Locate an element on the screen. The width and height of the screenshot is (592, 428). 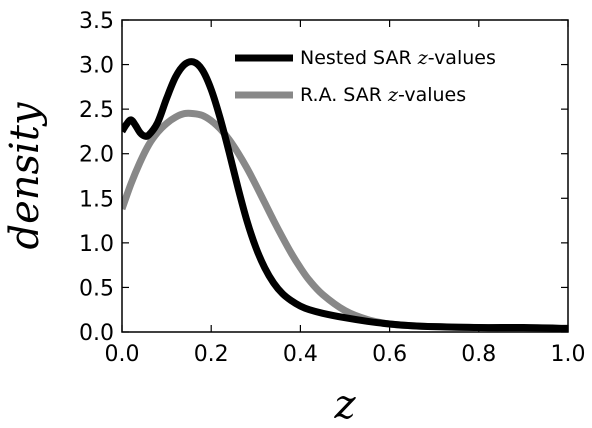
y-tick-label: 0.5 is located at coordinates (96, 288).